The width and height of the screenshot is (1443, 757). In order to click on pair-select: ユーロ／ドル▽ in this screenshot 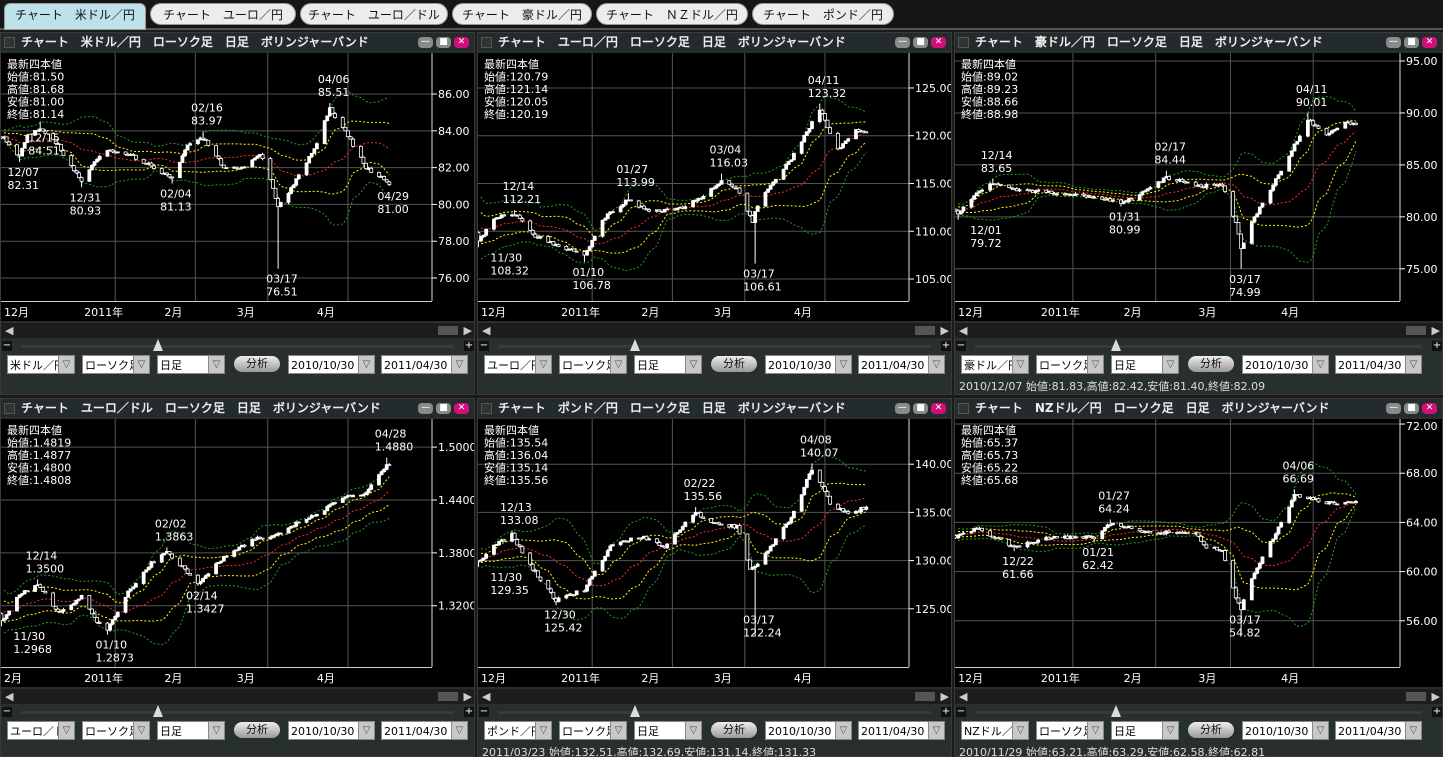, I will do `click(41, 730)`.